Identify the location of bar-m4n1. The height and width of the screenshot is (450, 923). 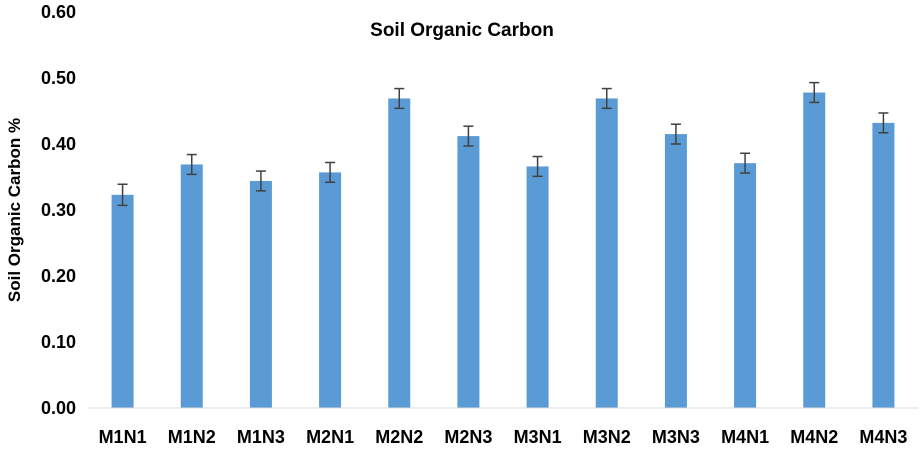
(745, 285).